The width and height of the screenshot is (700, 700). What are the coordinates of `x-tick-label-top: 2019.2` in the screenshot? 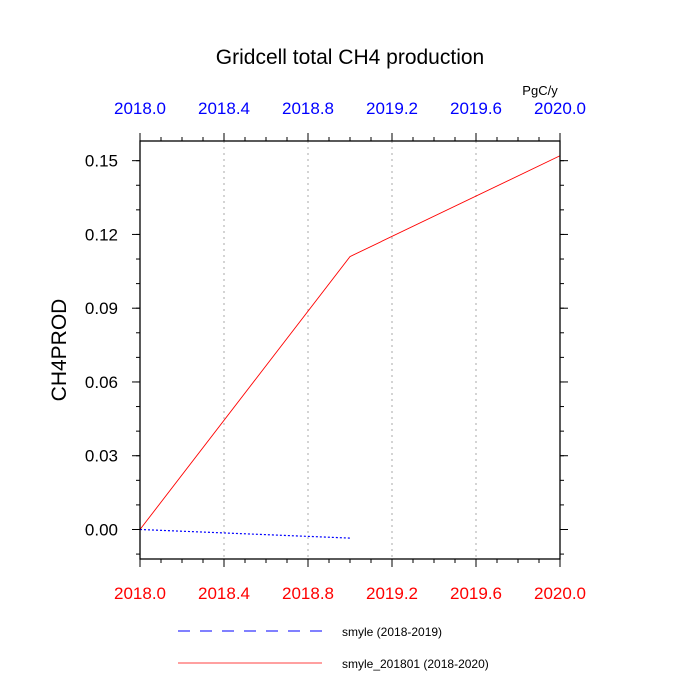 It's located at (392, 108).